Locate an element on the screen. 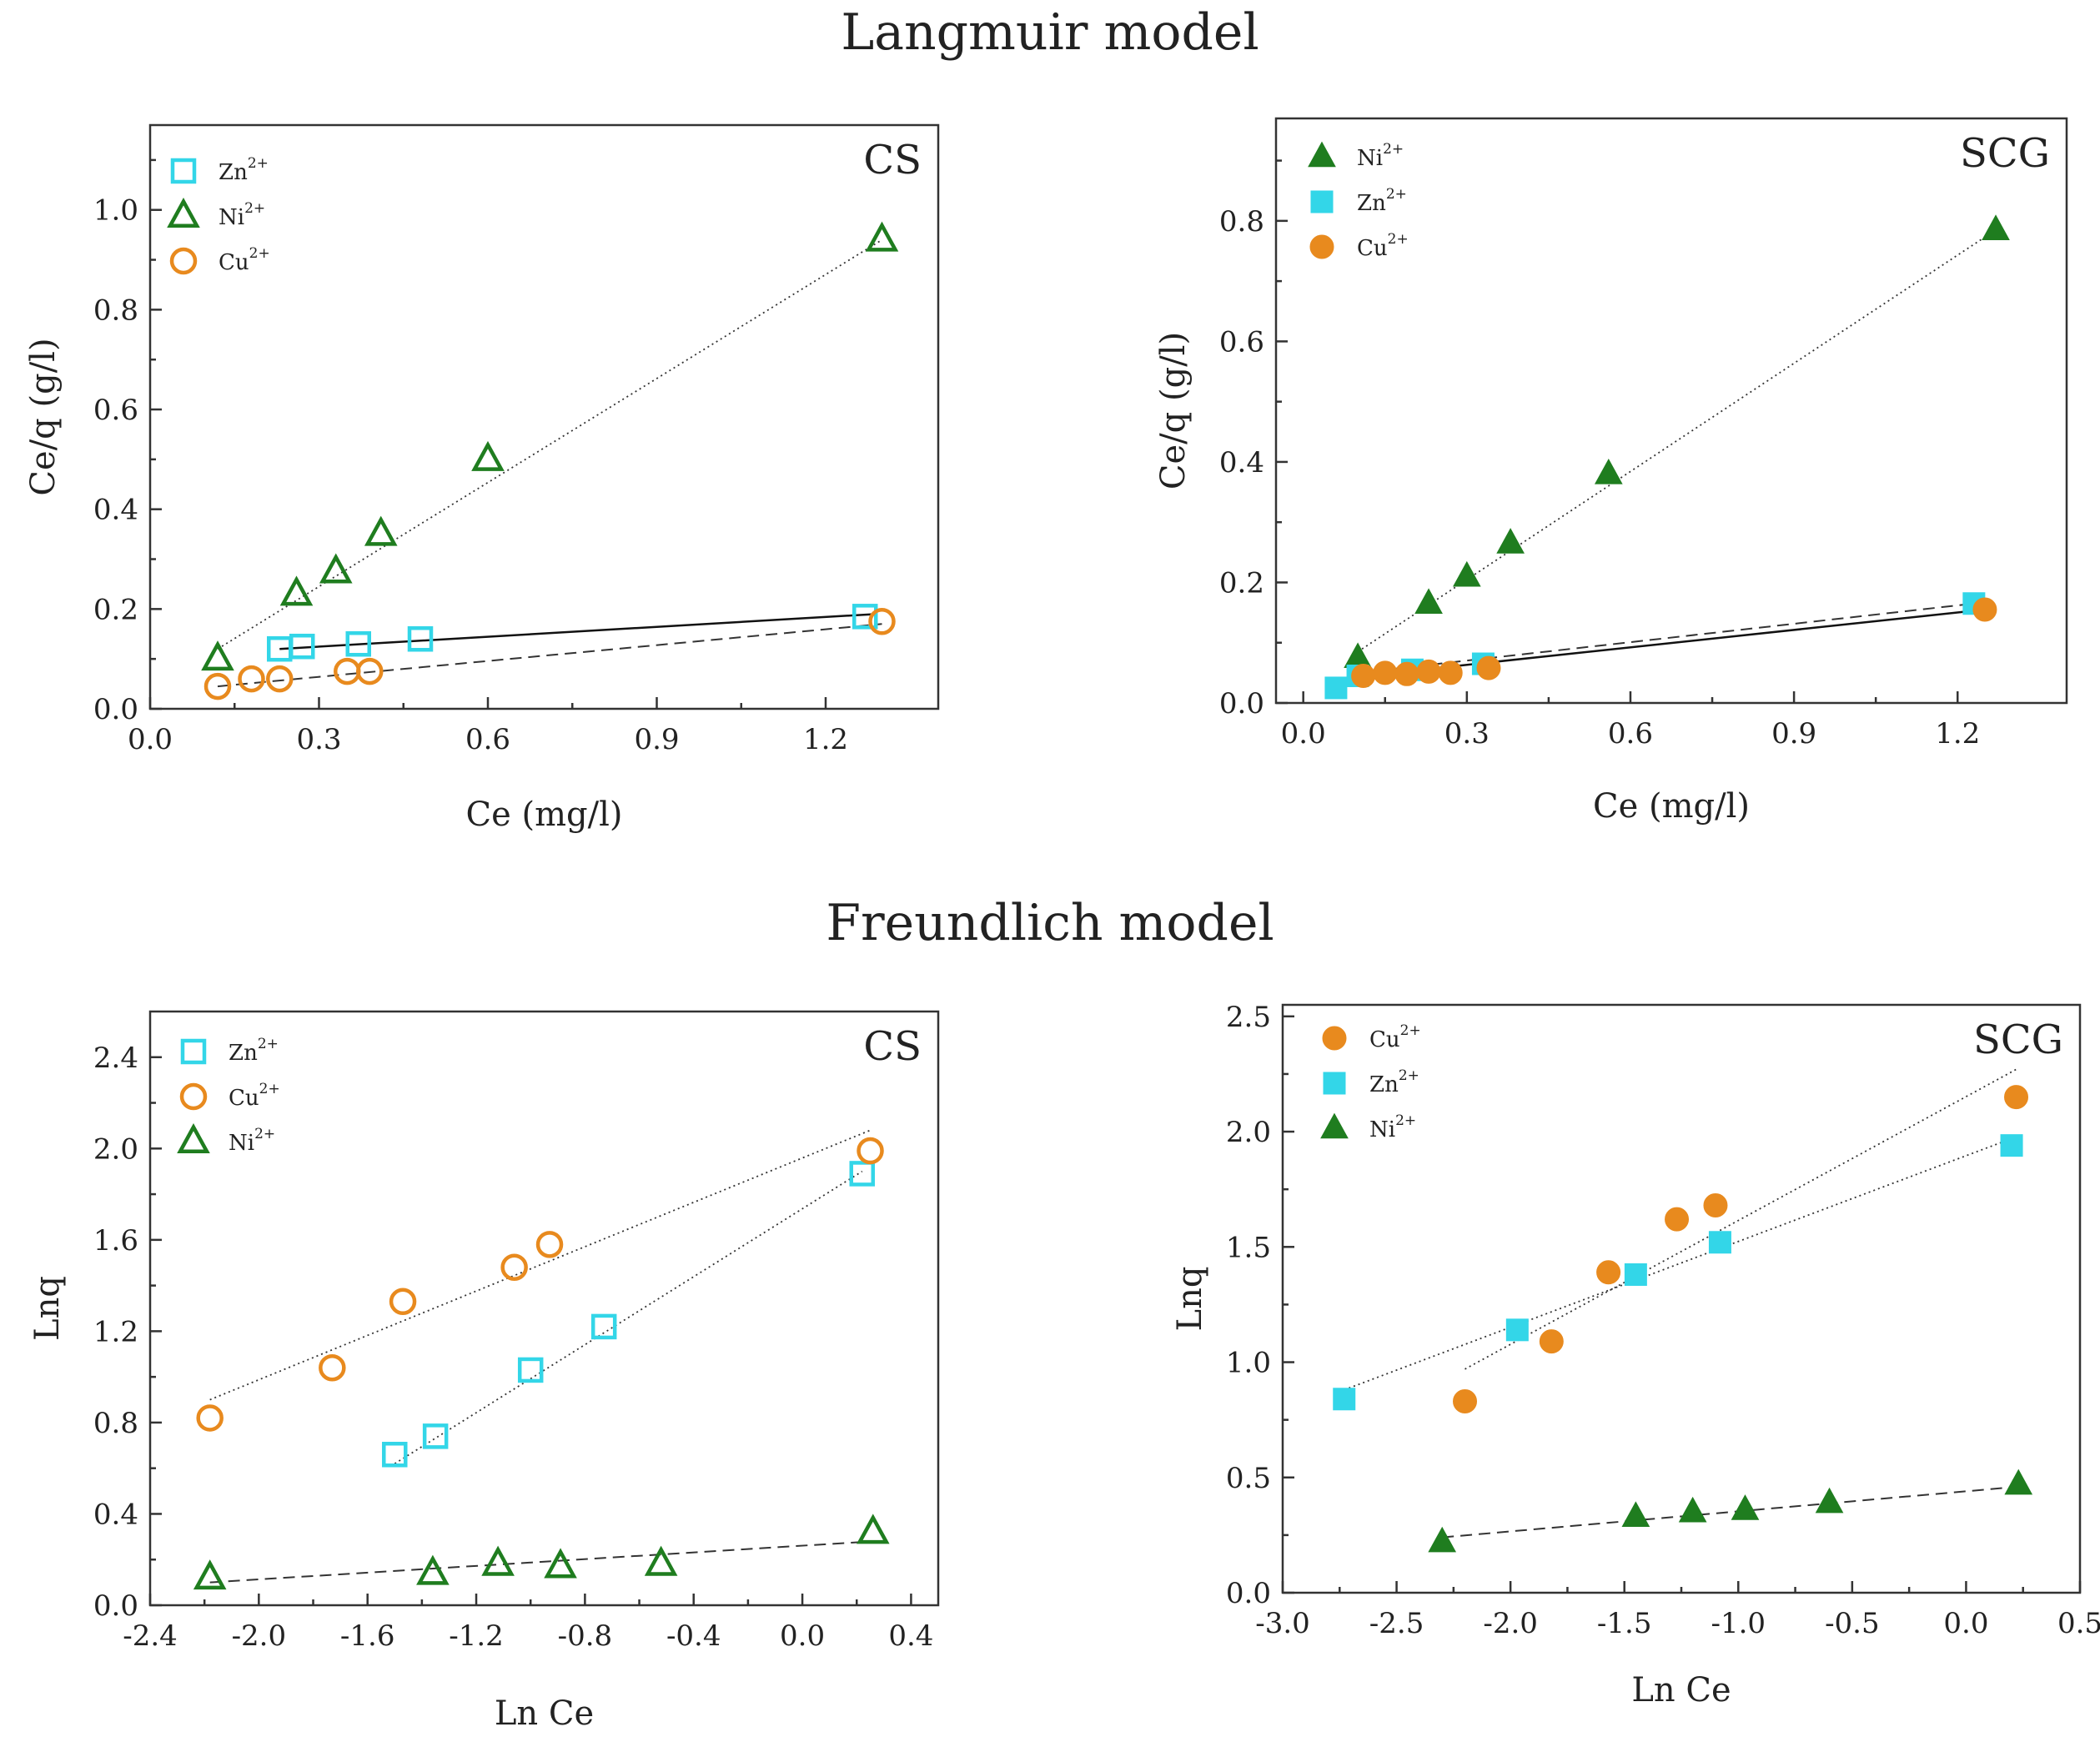 Image resolution: width=2100 pixels, height=1742 pixels. freundlich-cs-y-tick-label: 2.0 is located at coordinates (115, 1149).